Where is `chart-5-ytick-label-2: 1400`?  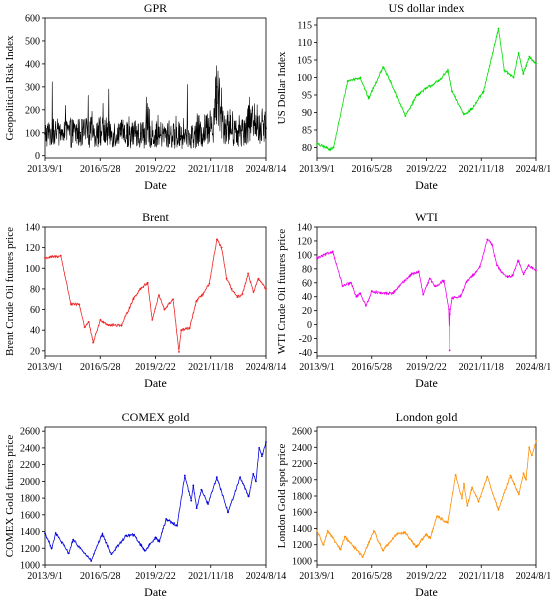
chart-5-ytick-label-2: 1400 is located at coordinates (30, 532).